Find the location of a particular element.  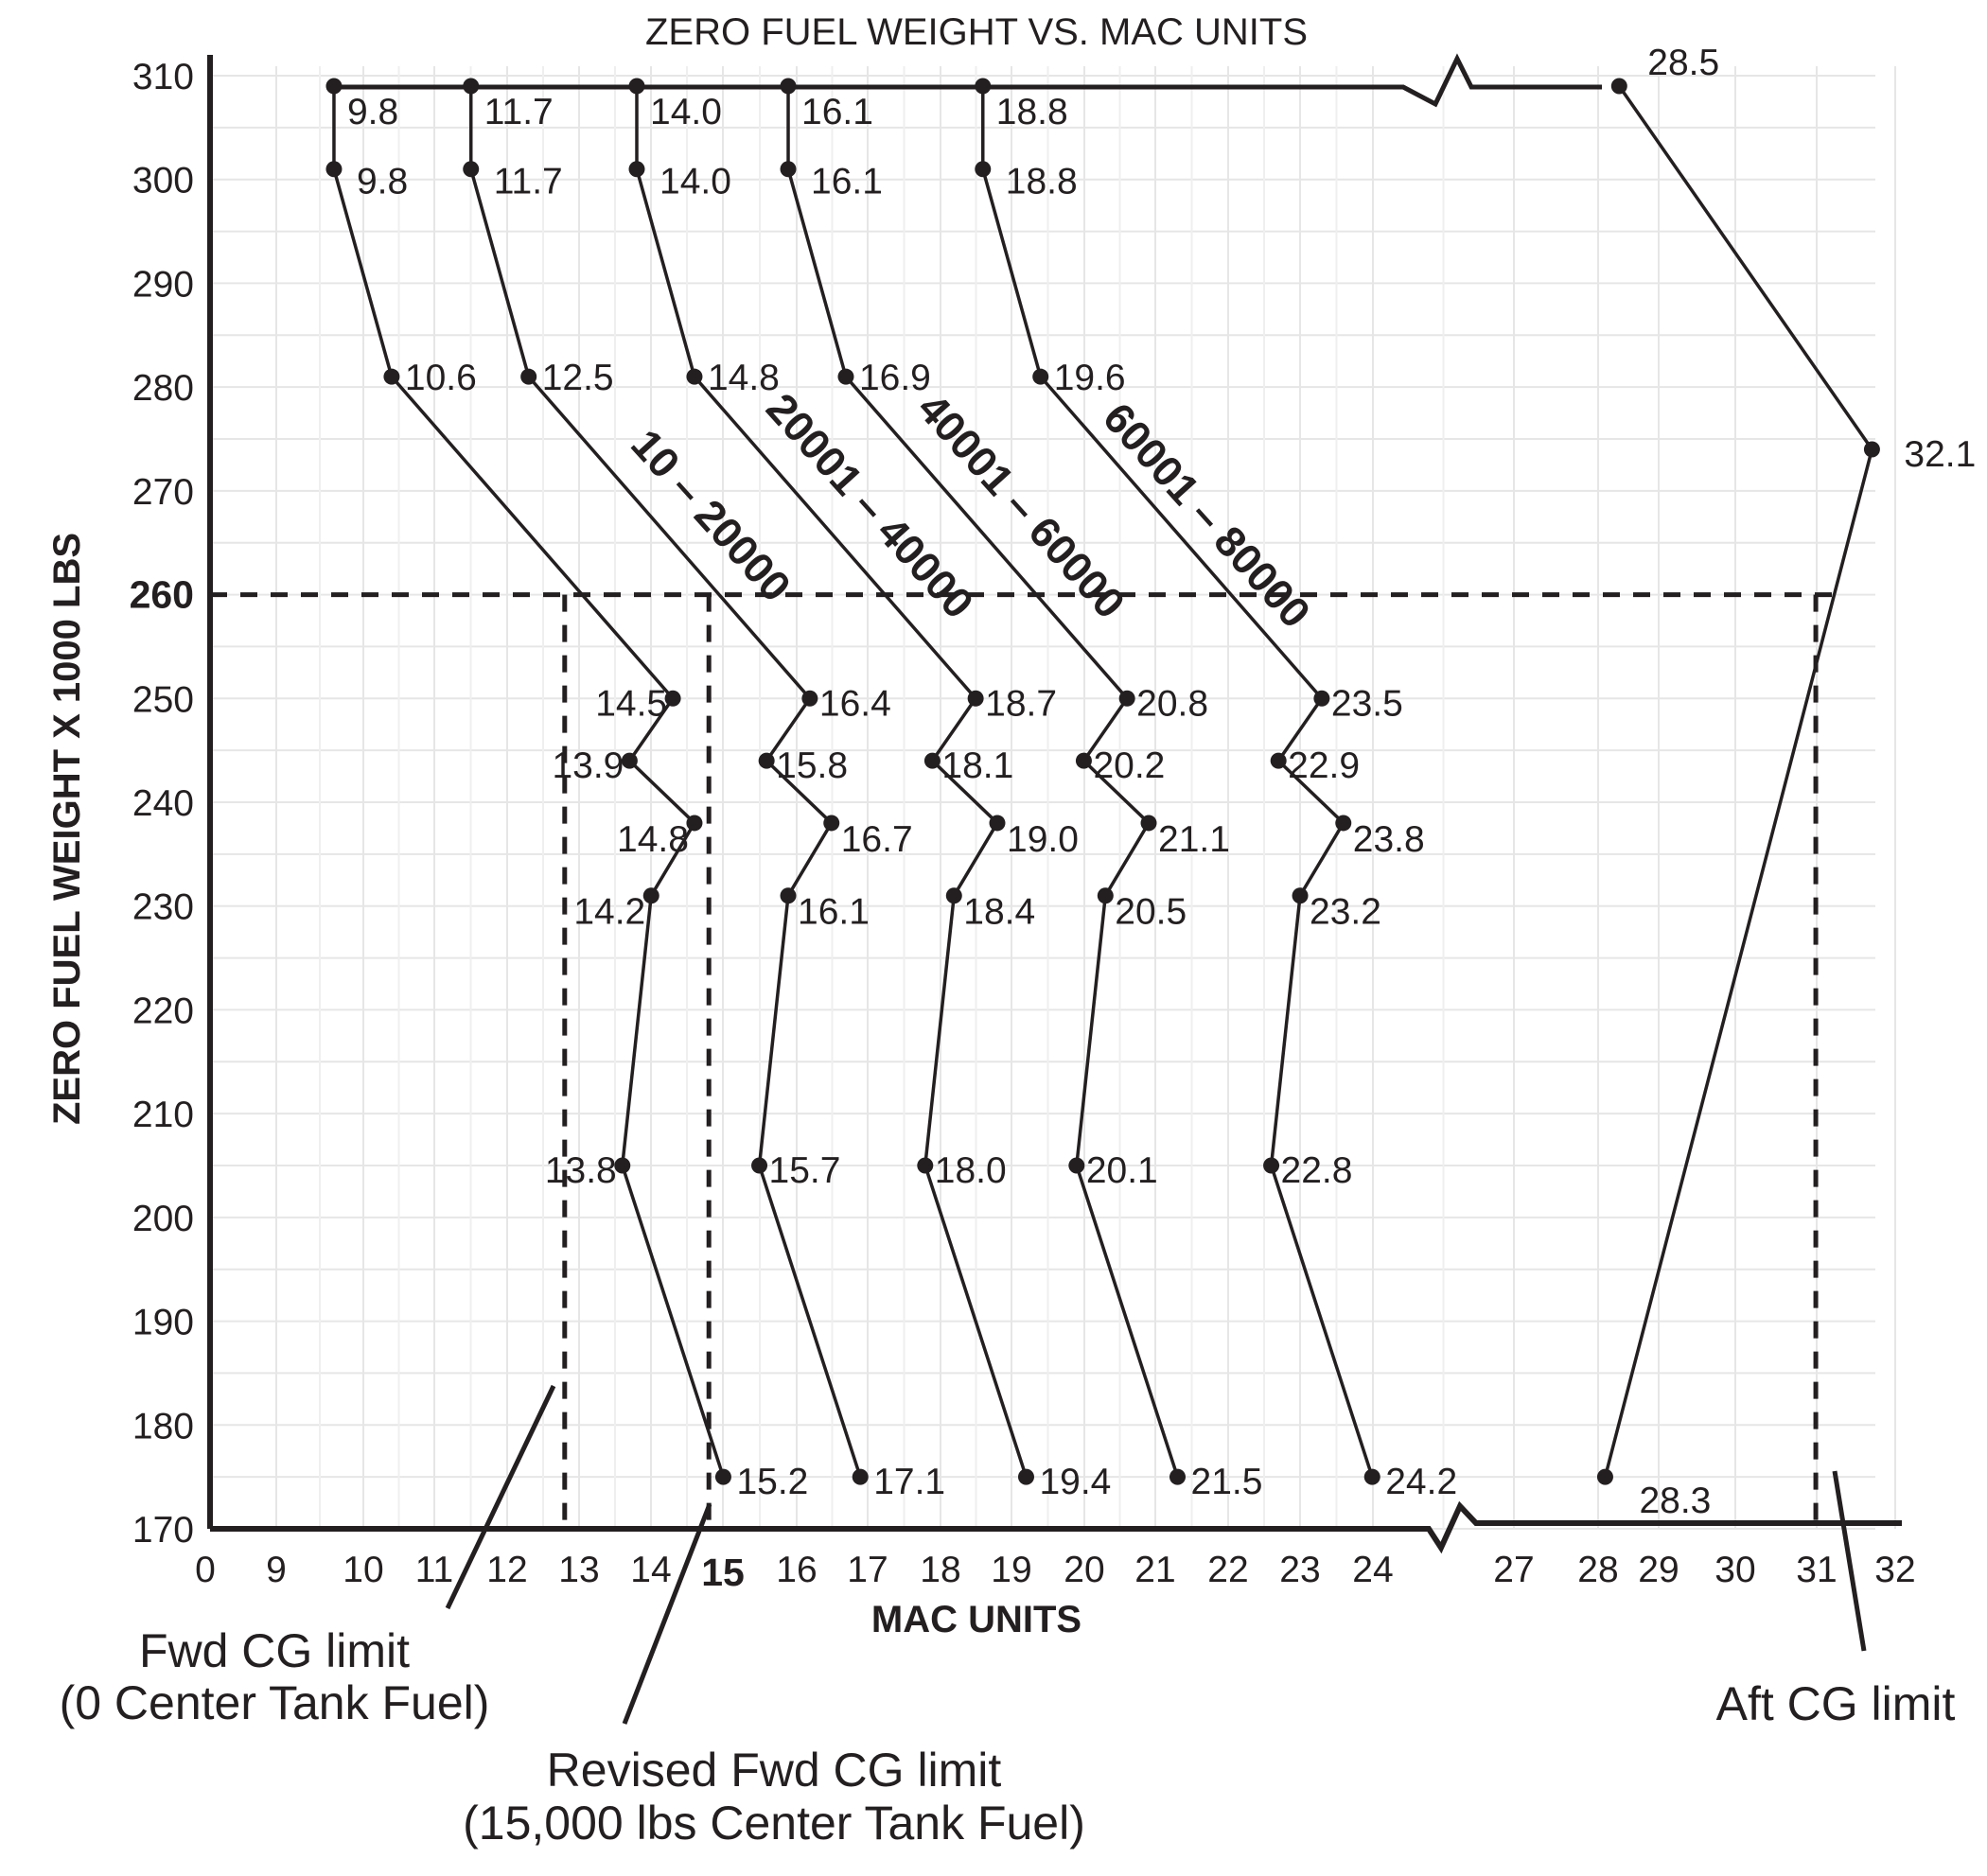

y-tick-label: 270 is located at coordinates (163, 492).